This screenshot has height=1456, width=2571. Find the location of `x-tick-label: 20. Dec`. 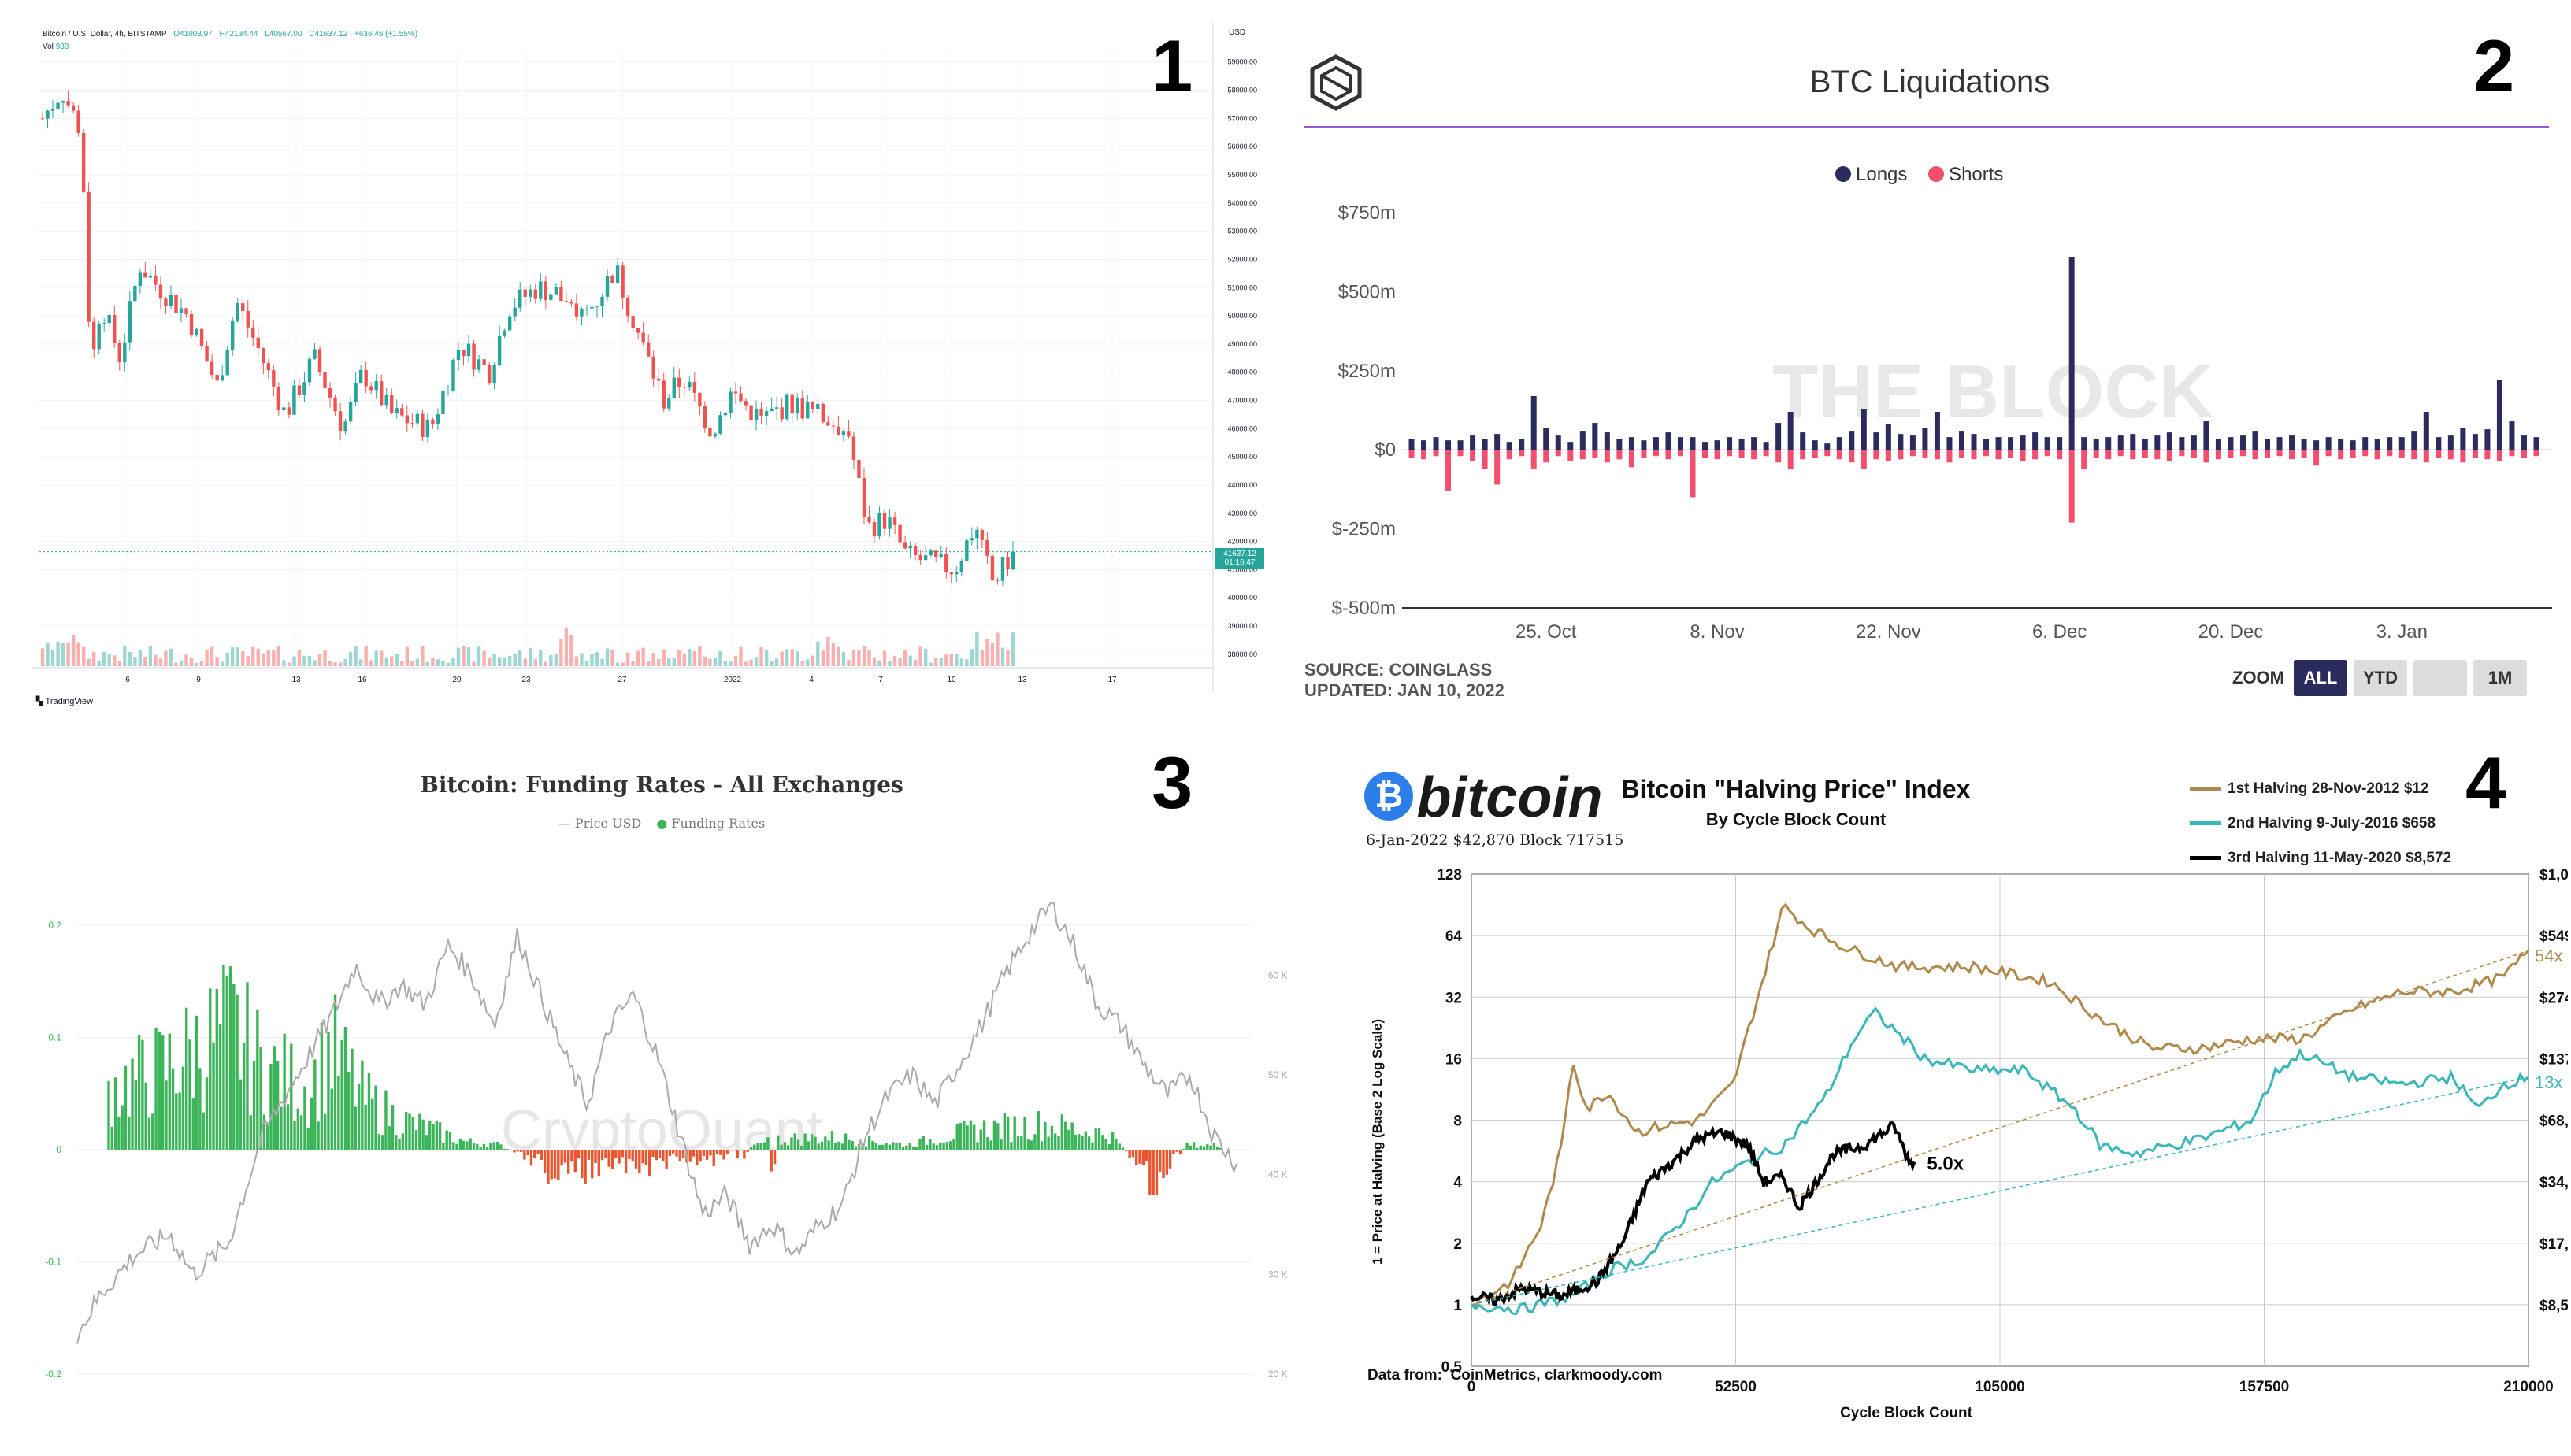

x-tick-label: 20. Dec is located at coordinates (2231, 632).